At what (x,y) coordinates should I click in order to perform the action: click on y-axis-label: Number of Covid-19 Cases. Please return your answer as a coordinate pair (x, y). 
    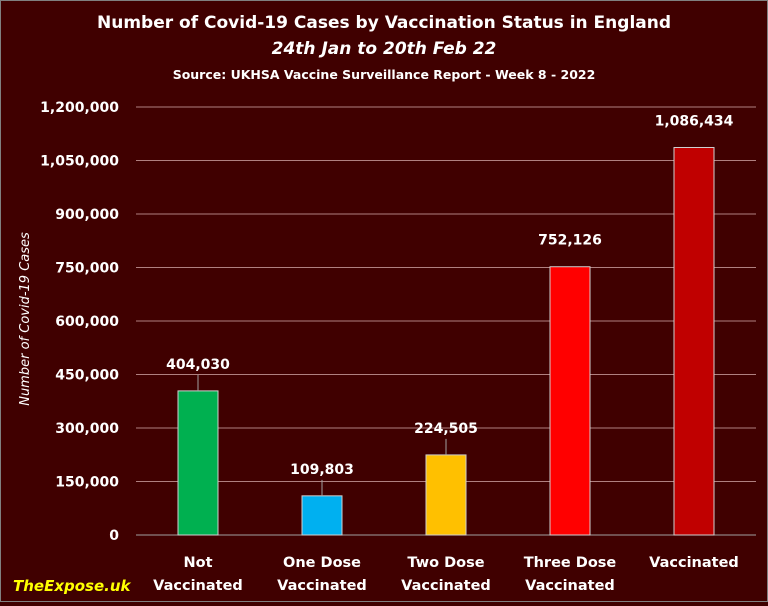
    Looking at the image, I should click on (25, 319).